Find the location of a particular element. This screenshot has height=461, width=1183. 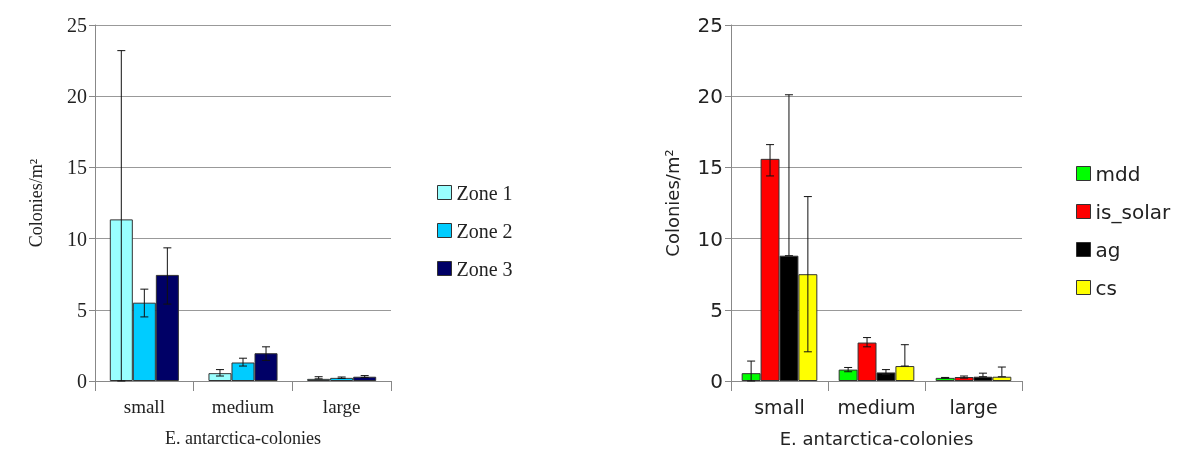

legend-label: mdd is located at coordinates (1118, 173).